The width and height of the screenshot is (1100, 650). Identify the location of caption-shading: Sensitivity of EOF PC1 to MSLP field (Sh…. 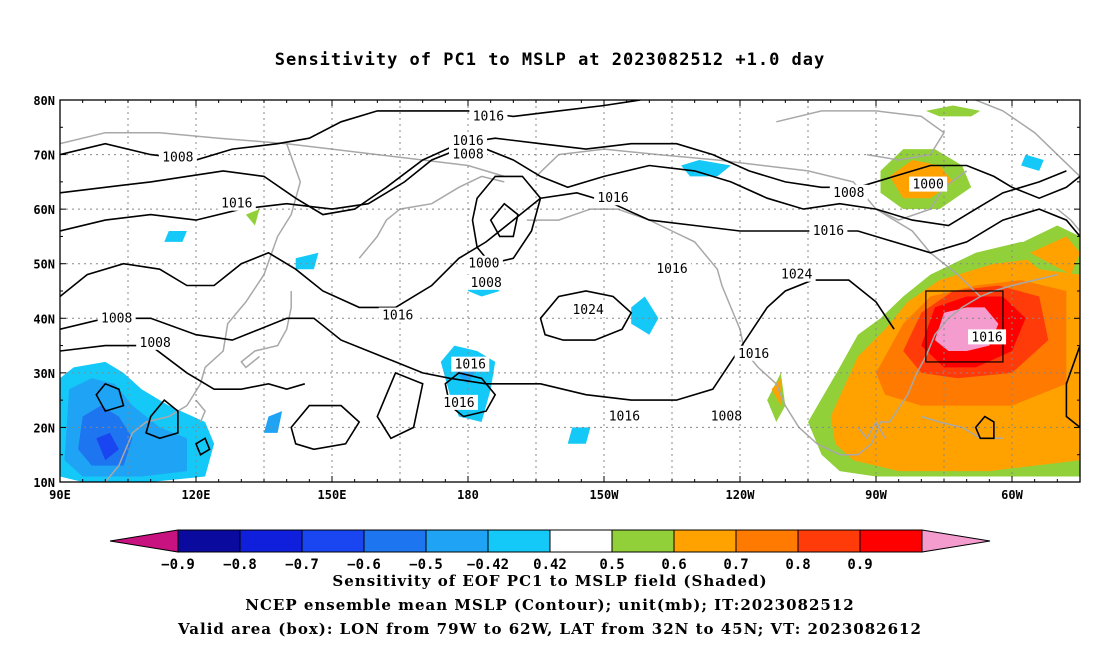
(550, 581).